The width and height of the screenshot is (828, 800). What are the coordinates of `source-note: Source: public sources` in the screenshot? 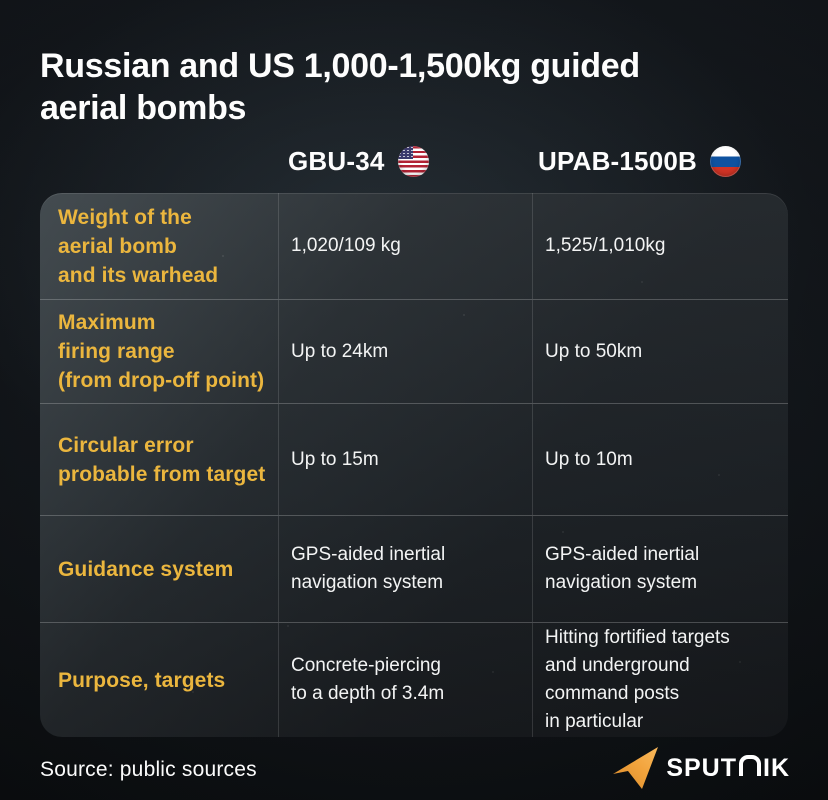 It's located at (148, 769).